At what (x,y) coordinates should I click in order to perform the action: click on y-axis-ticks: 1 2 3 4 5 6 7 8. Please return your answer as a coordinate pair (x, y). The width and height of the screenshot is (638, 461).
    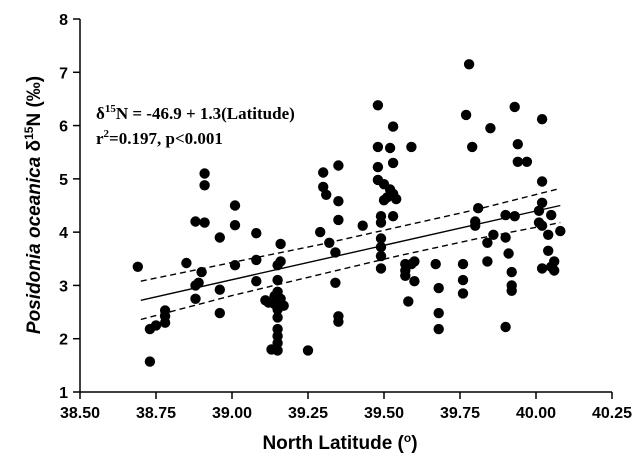
    Looking at the image, I should click on (69, 207).